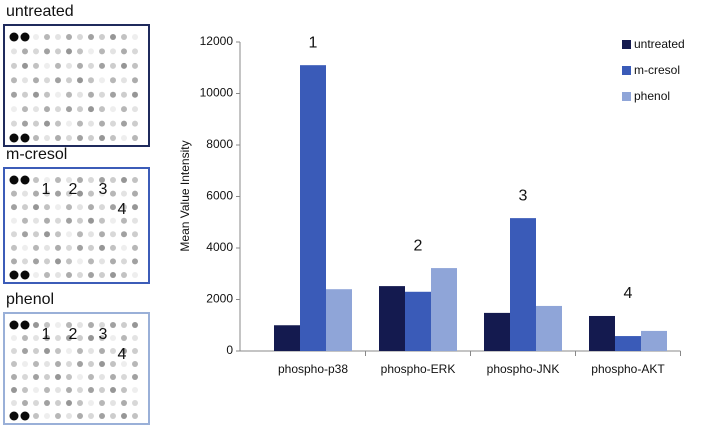 The width and height of the screenshot is (714, 430). What do you see at coordinates (30, 299) in the screenshot?
I see `blot-label: phenol` at bounding box center [30, 299].